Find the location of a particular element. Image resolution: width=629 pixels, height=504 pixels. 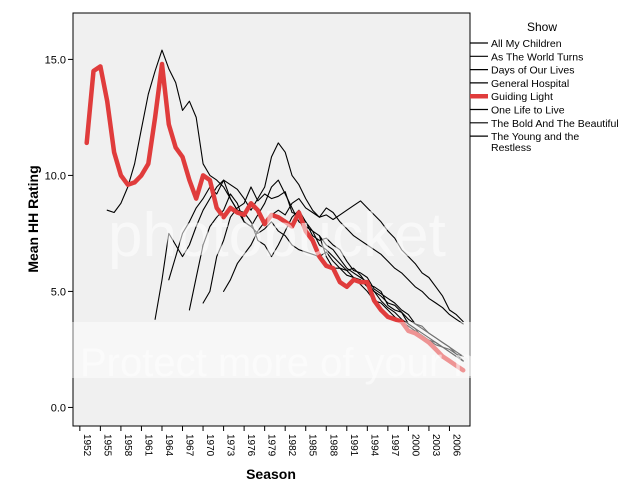

legend-label: General Hospital is located at coordinates (530, 84).